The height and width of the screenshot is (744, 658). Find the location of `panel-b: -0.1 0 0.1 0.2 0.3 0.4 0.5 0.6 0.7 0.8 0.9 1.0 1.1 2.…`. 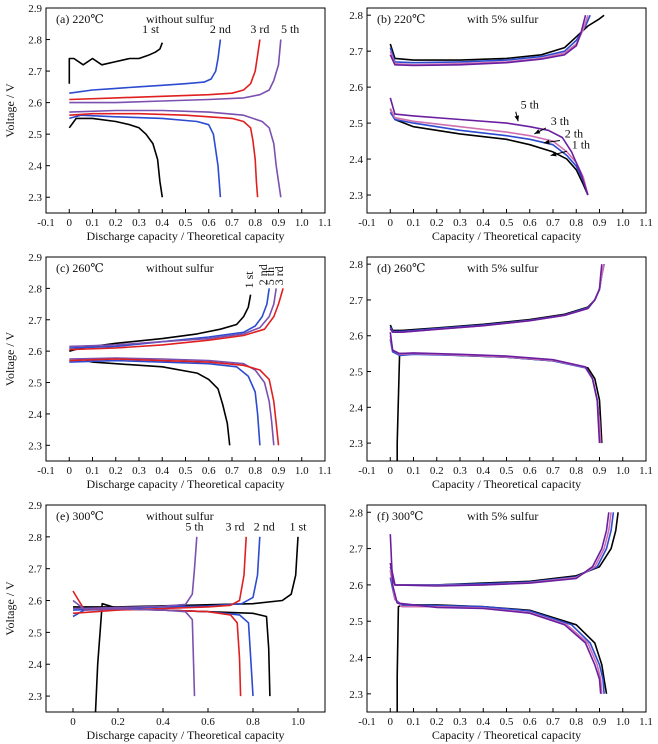

panel-b: -0.1 0 0.1 0.2 0.3 0.4 0.5 0.6 0.7 0.8 0.9 1.0 1.1 2.… is located at coordinates (501, 125).